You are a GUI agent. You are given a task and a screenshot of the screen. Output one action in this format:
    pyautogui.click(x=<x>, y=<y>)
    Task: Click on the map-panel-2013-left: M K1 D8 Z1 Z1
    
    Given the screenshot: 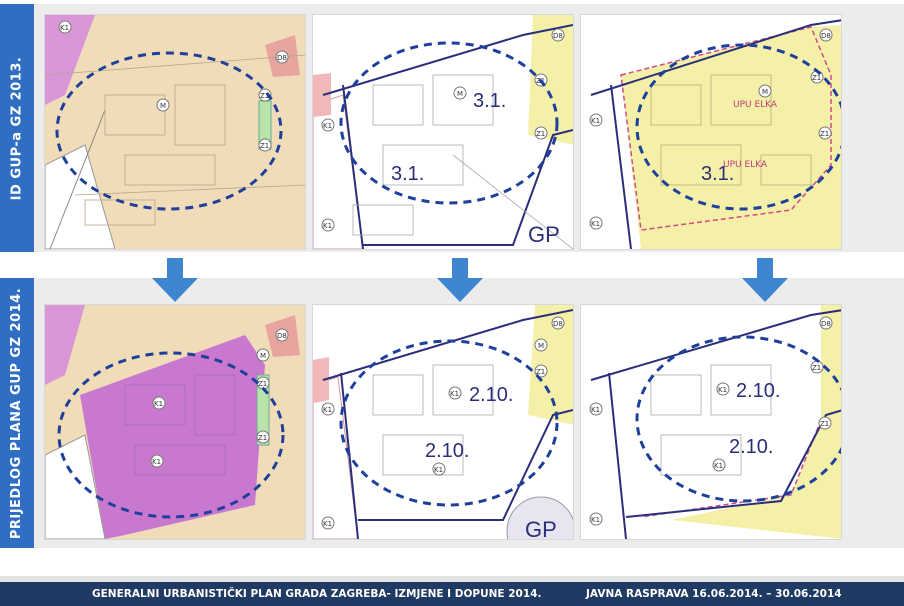 What is the action you would take?
    pyautogui.click(x=175, y=132)
    